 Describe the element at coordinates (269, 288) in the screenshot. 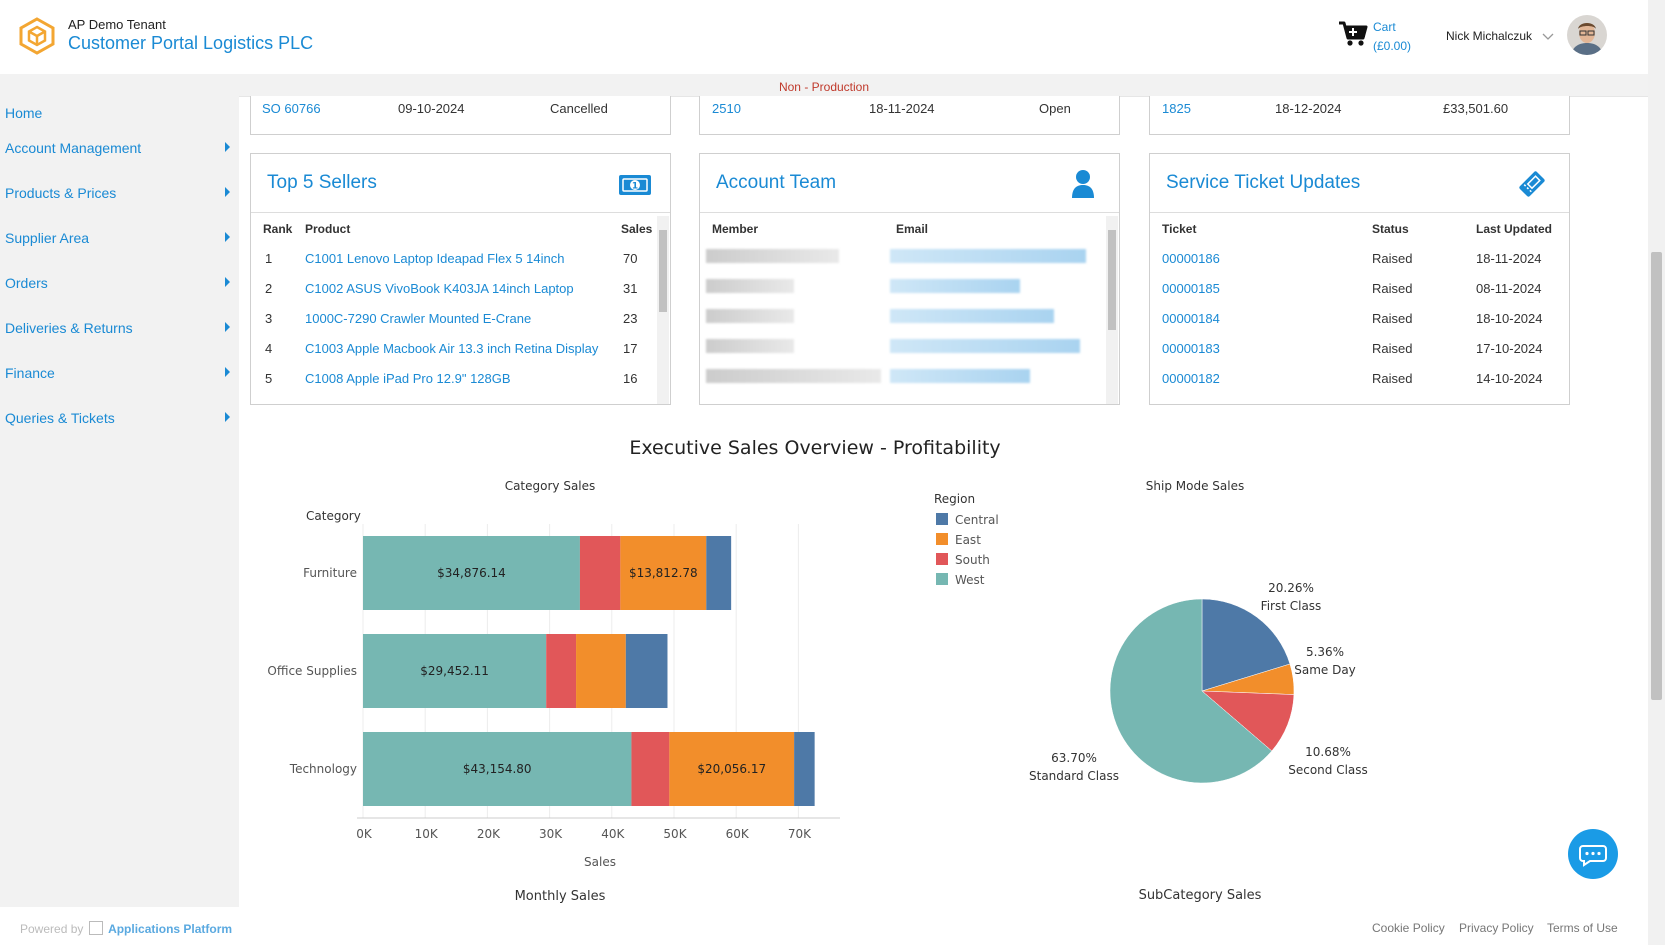

I see `rank-cell: 2` at that location.